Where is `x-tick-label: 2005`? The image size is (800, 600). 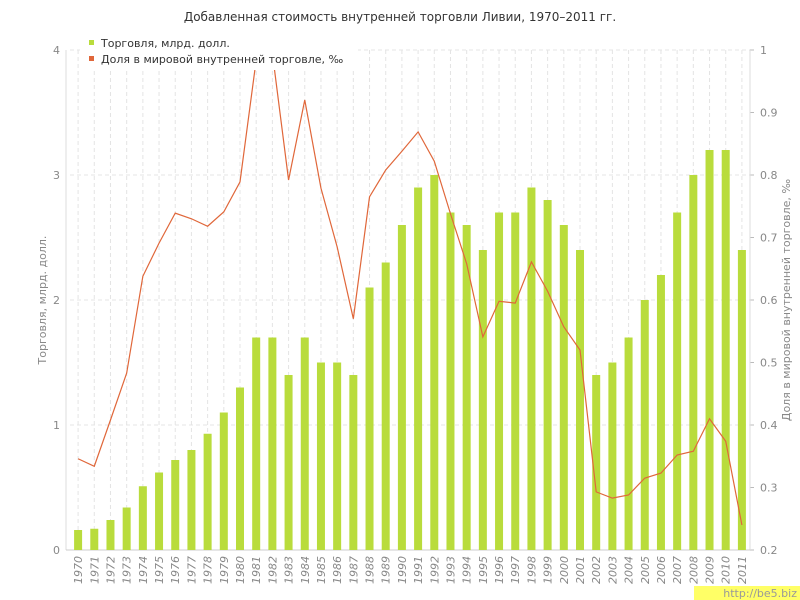 x-tick-label: 2005 is located at coordinates (645, 570).